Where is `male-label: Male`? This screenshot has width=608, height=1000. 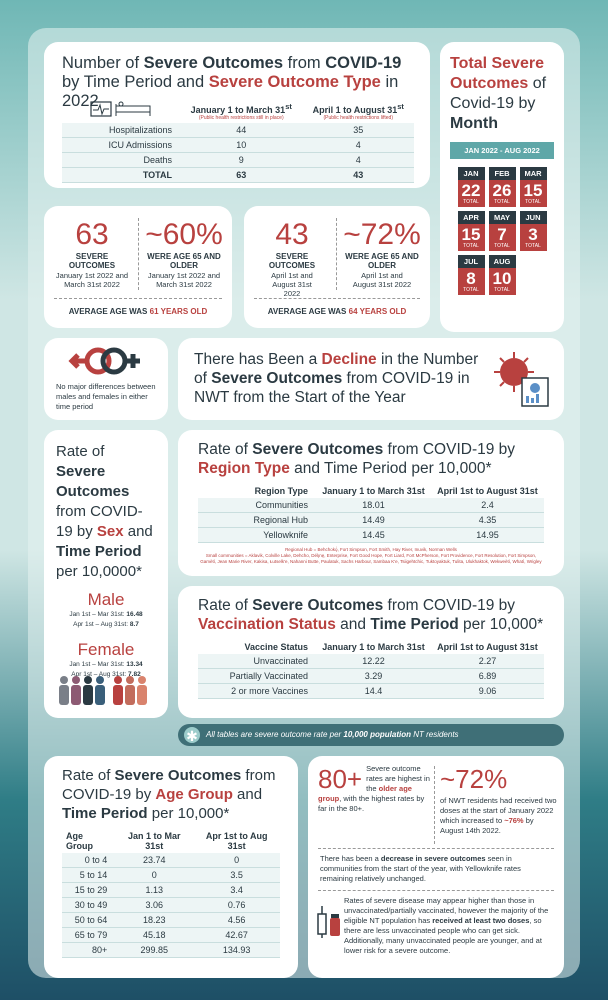 male-label: Male is located at coordinates (106, 599).